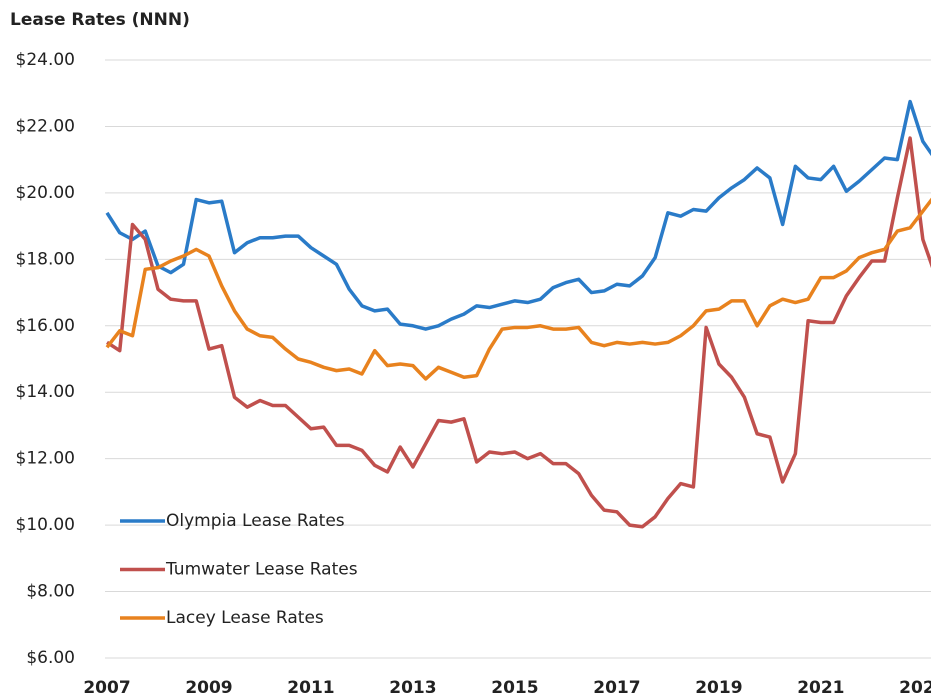  Describe the element at coordinates (245, 618) in the screenshot. I see `legend-label: Lacey Lease Rates` at that location.